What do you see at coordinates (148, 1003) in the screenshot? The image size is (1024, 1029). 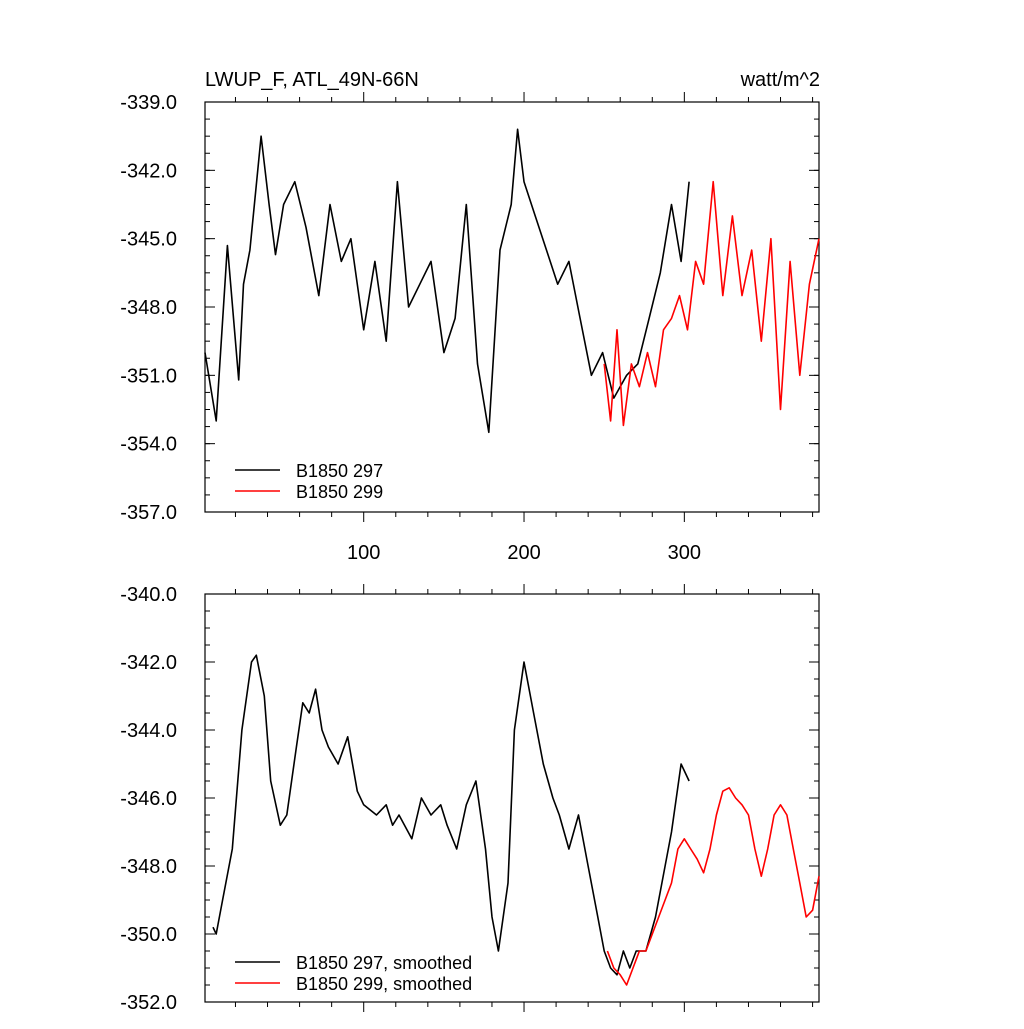 I see `y-tick-label: -352.0` at bounding box center [148, 1003].